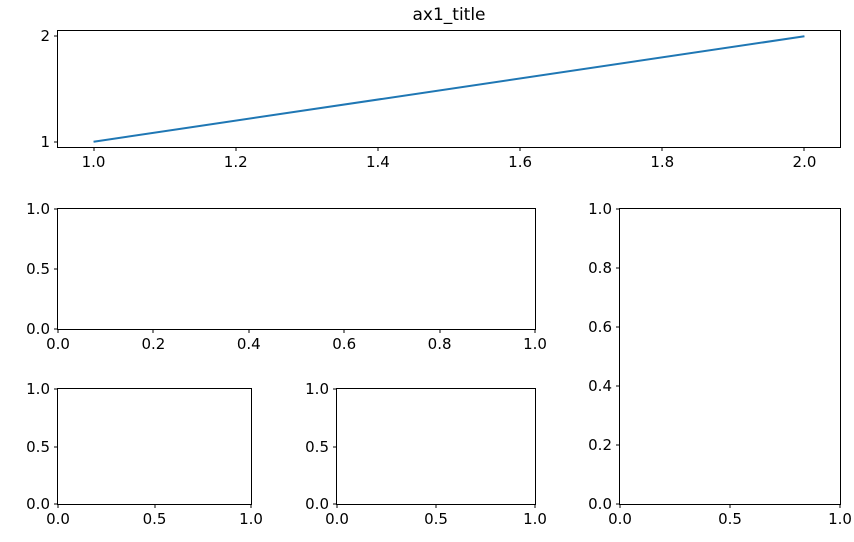 This screenshot has width=854, height=542. I want to click on subplot-ax1-title: ax1_title, so click(449, 15).